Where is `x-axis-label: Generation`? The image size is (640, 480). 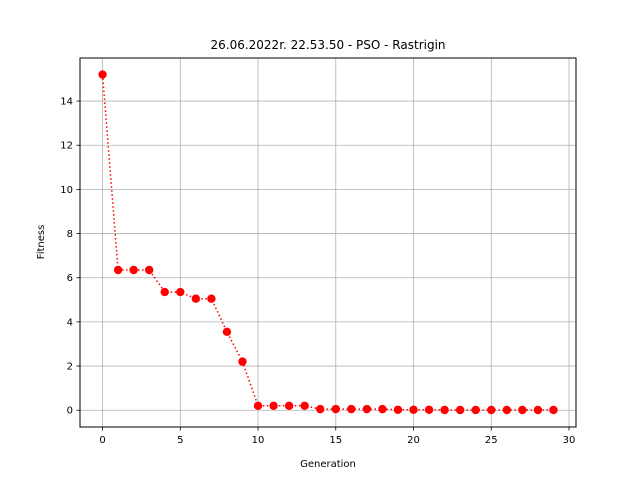 x-axis-label: Generation is located at coordinates (328, 464).